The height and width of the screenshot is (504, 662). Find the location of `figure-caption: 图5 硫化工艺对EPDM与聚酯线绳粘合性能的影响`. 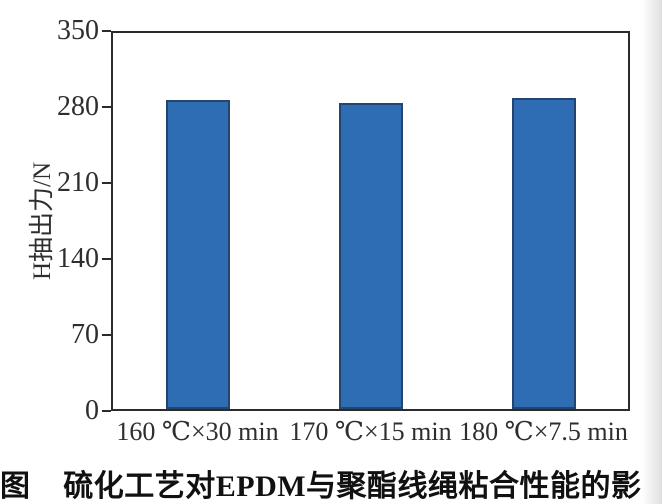

figure-caption: 图5 硫化工艺对EPDM与聚酯线绳粘合性能的影响 is located at coordinates (331, 482).